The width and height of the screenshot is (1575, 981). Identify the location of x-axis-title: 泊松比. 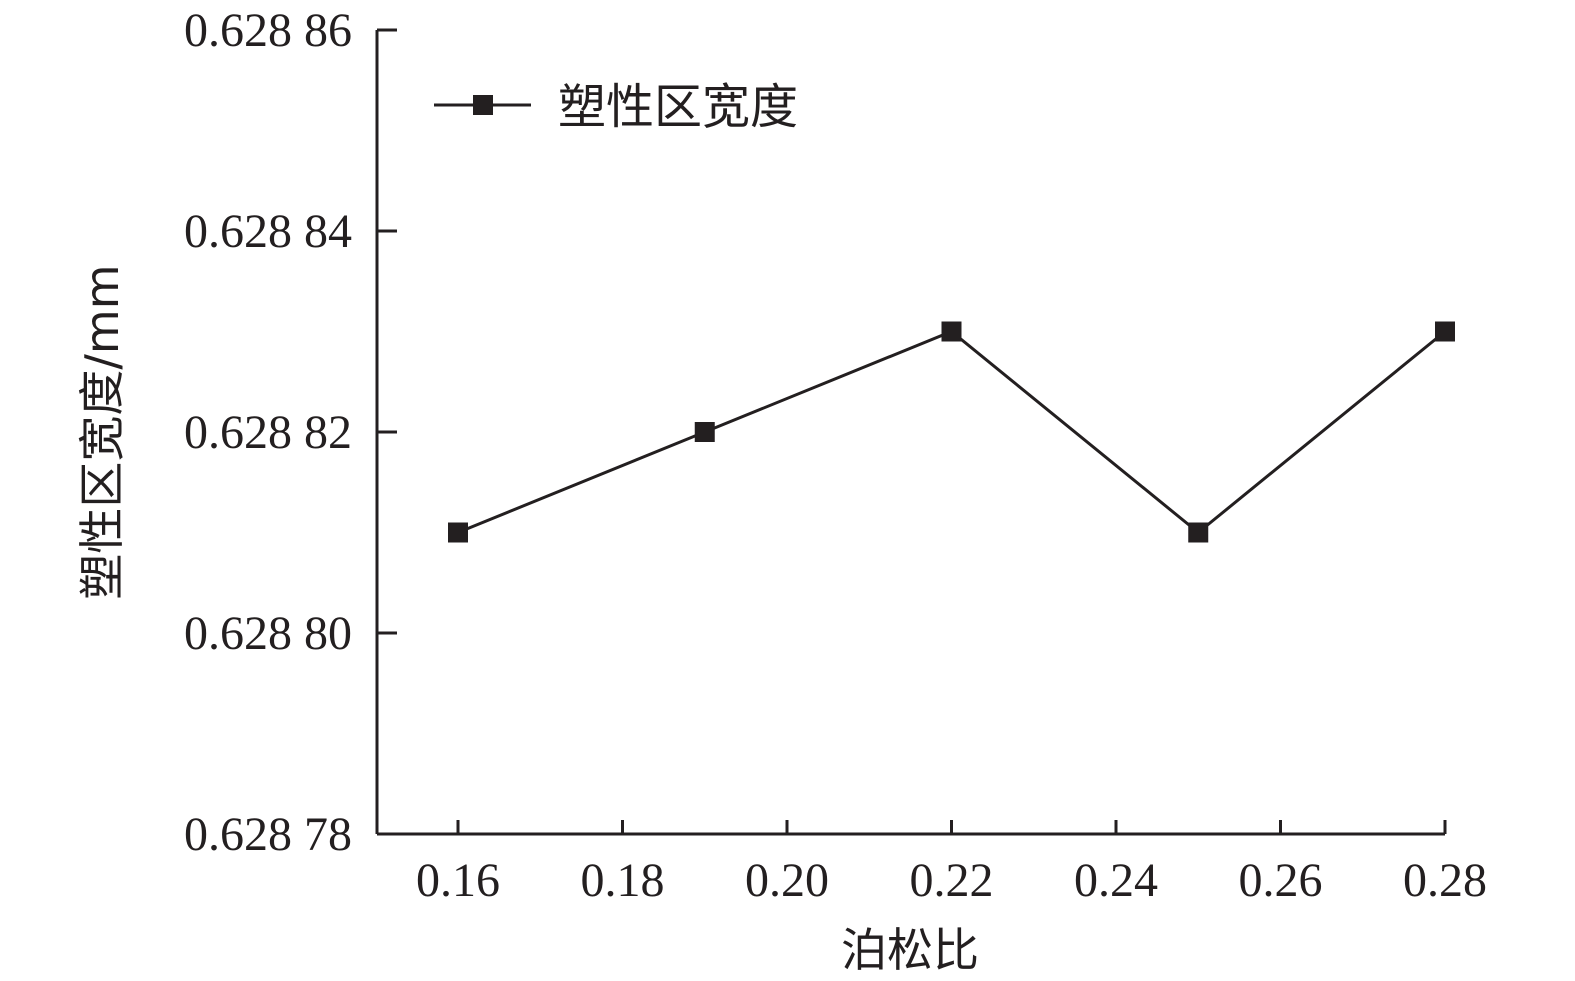
(910, 950).